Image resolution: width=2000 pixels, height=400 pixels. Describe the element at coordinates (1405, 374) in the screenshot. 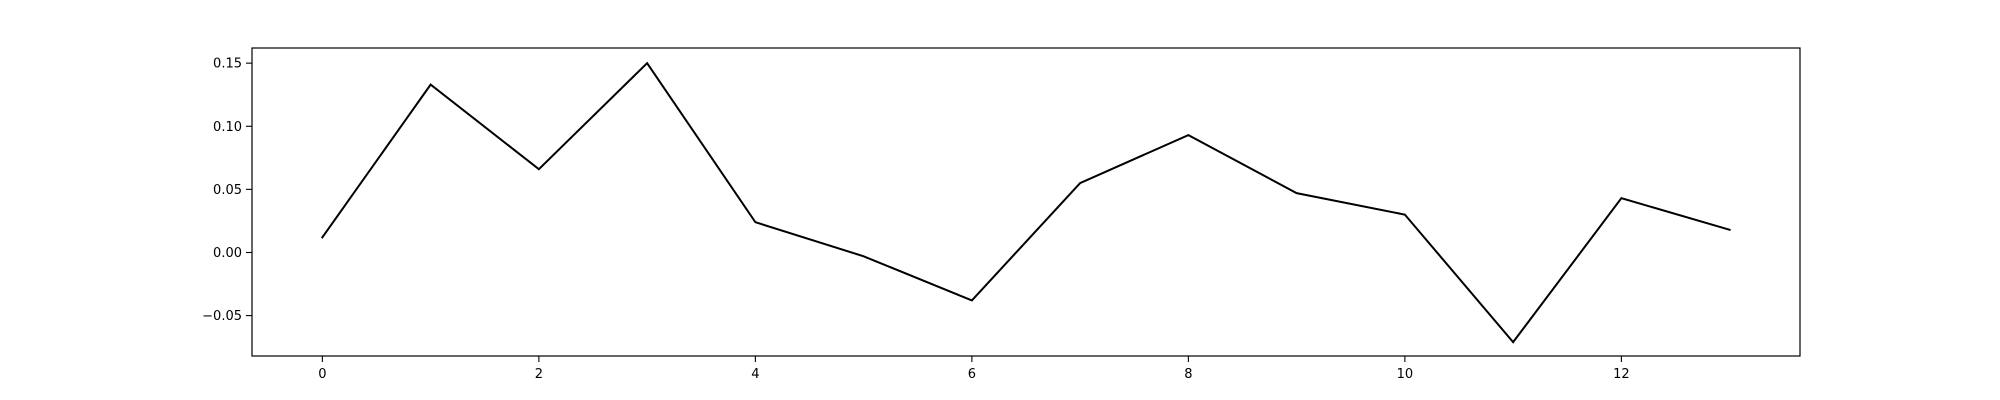

I see `x-tick-label: 10` at that location.